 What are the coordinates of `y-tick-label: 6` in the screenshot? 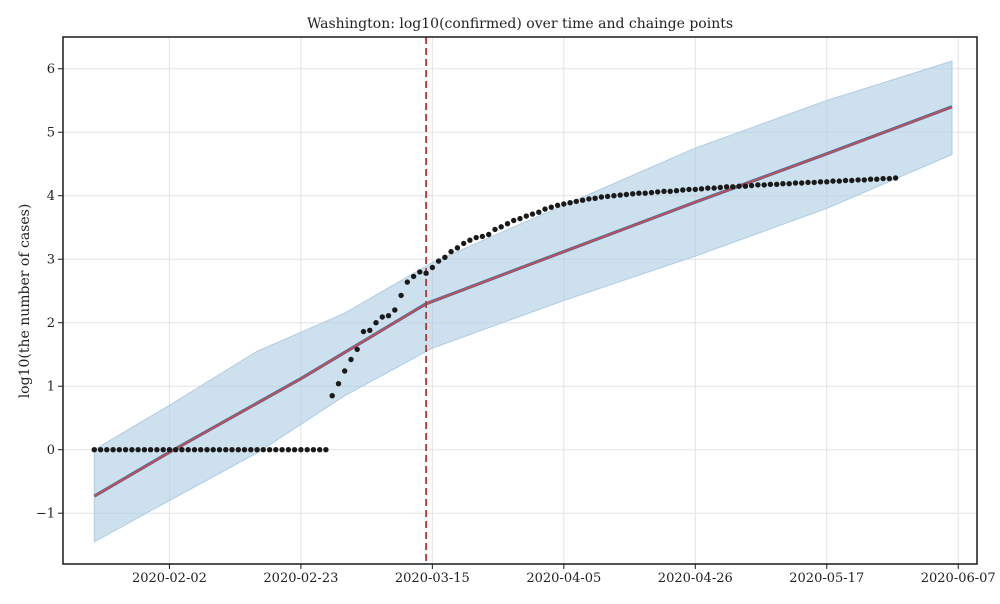 It's located at (51, 69).